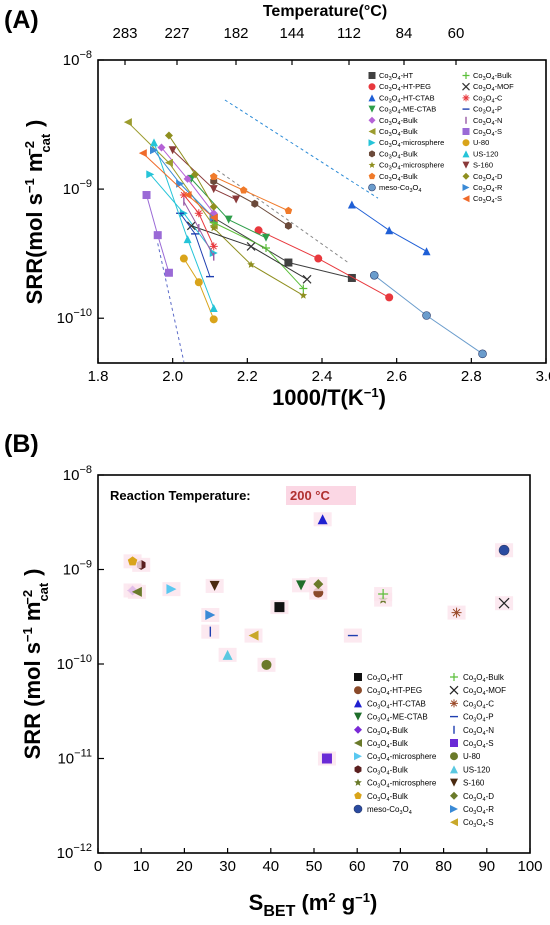 Image resolution: width=550 pixels, height=925 pixels. I want to click on reaction-temperature-label: Reaction Temperature:, so click(180, 495).